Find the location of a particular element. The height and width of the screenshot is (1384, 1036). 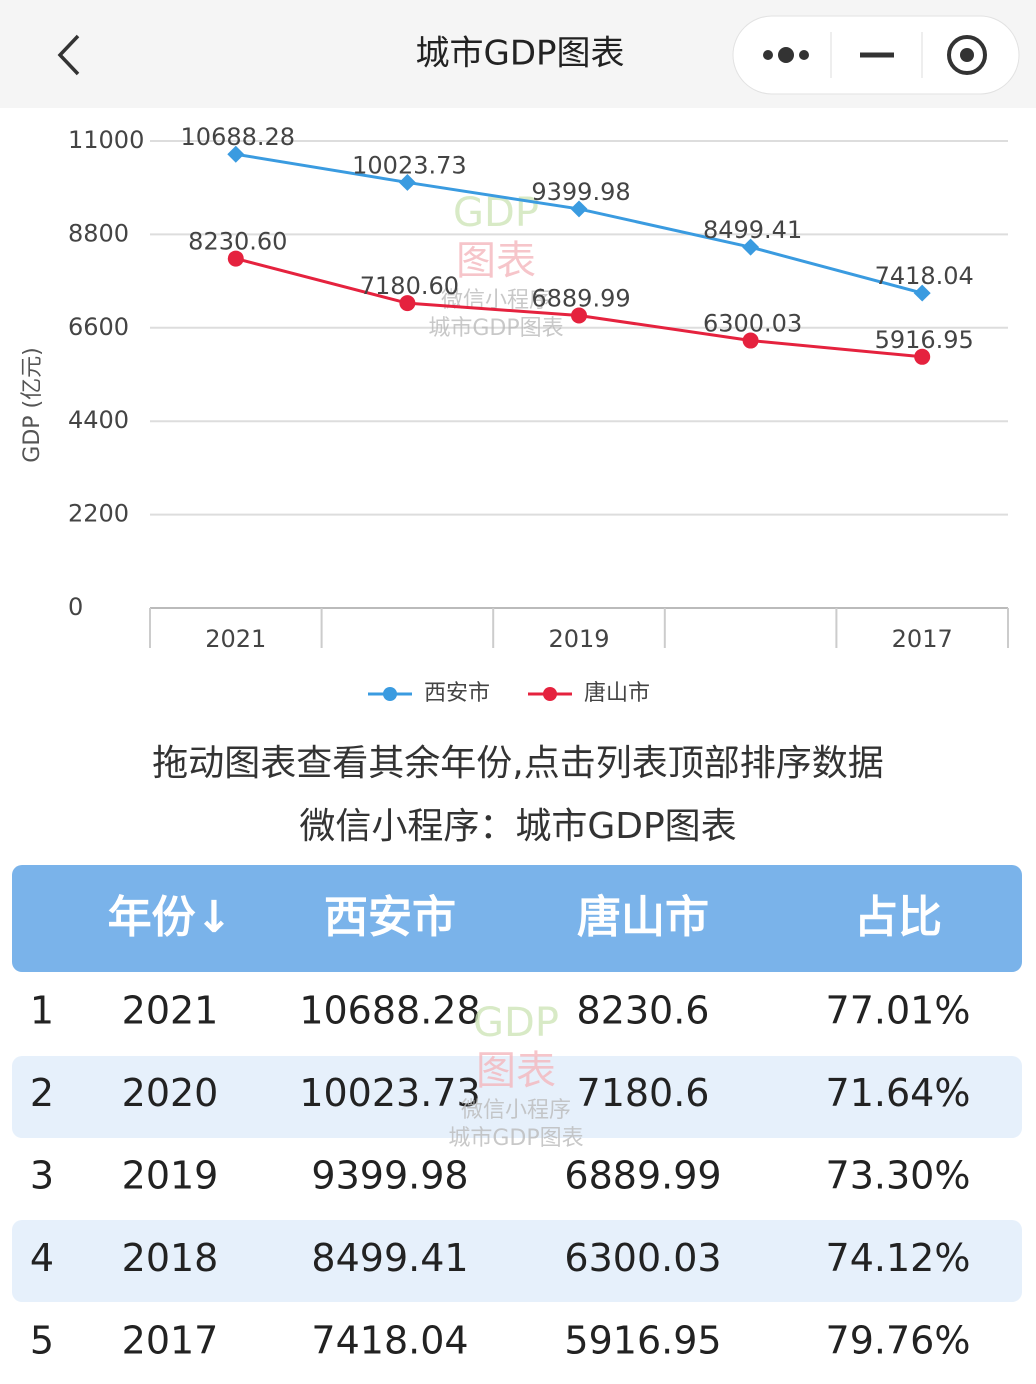

table-cell: 2021 is located at coordinates (170, 1011).